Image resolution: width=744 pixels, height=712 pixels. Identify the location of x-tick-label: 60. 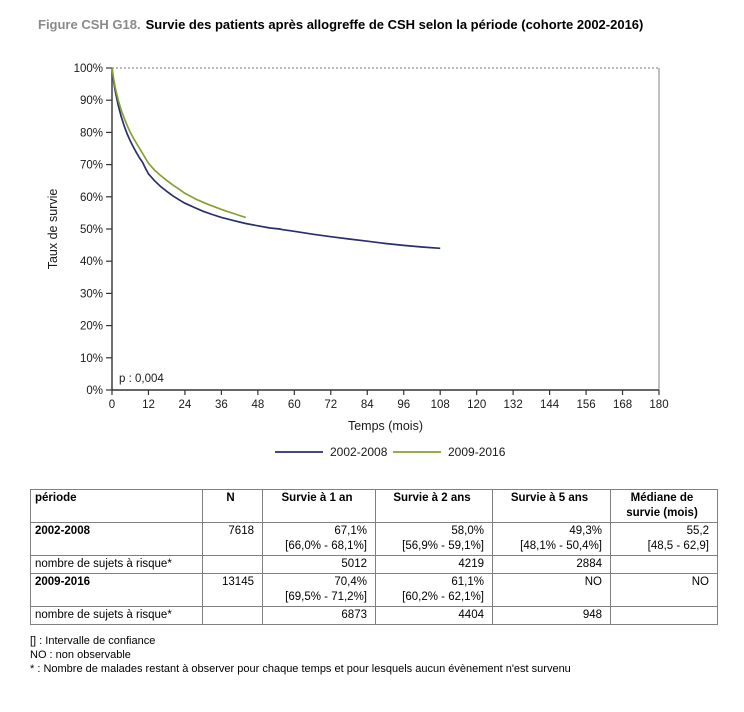
(294, 405).